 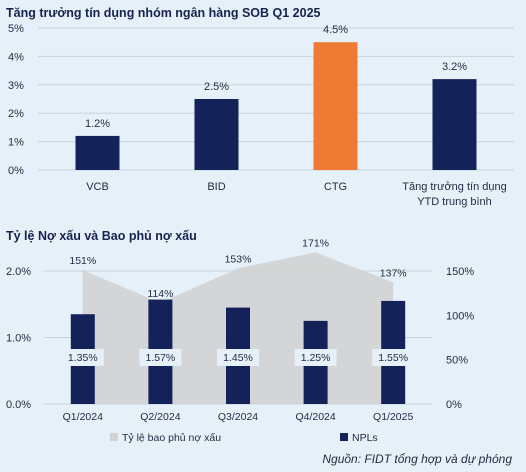 What do you see at coordinates (454, 67) in the screenshot?
I see `chart1-data-label: 3.2%` at bounding box center [454, 67].